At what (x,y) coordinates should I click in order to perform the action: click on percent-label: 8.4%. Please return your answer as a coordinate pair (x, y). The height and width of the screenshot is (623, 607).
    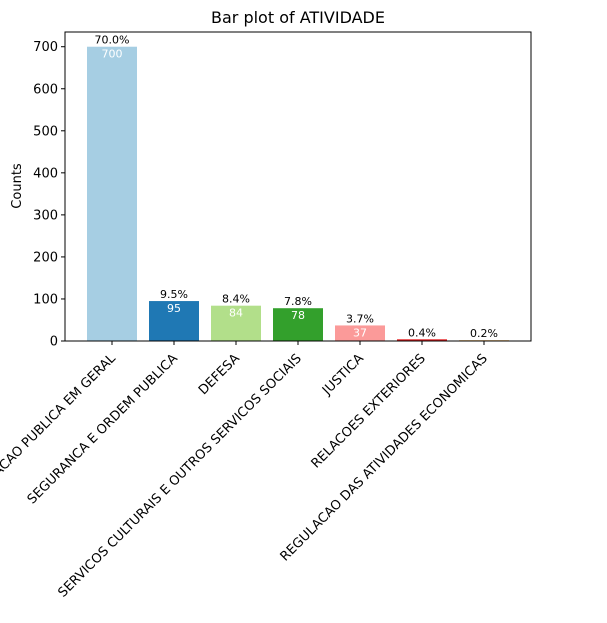
    Looking at the image, I should click on (236, 299).